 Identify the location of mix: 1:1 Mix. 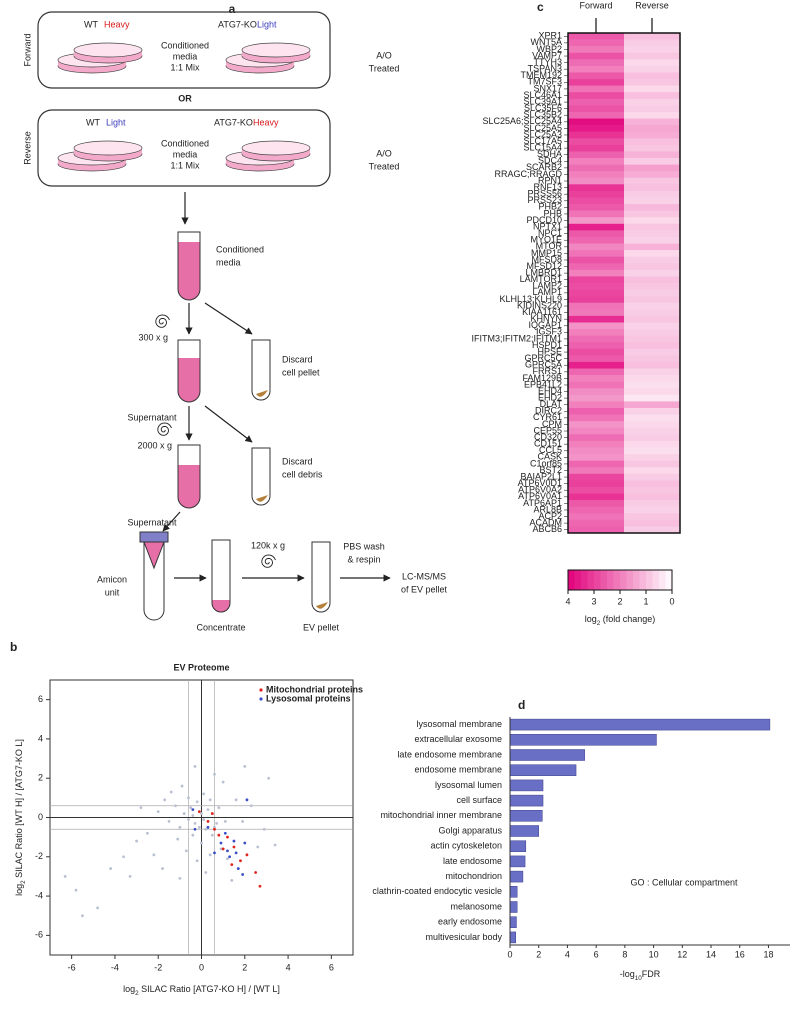
(185, 165).